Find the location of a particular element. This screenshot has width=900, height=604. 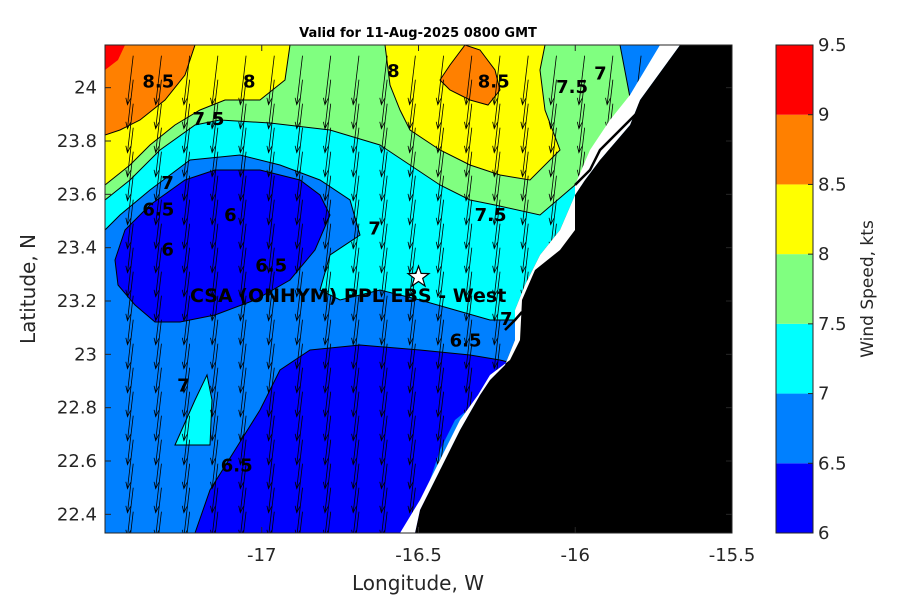

y-tick-label: 23.2 is located at coordinates (77, 301).